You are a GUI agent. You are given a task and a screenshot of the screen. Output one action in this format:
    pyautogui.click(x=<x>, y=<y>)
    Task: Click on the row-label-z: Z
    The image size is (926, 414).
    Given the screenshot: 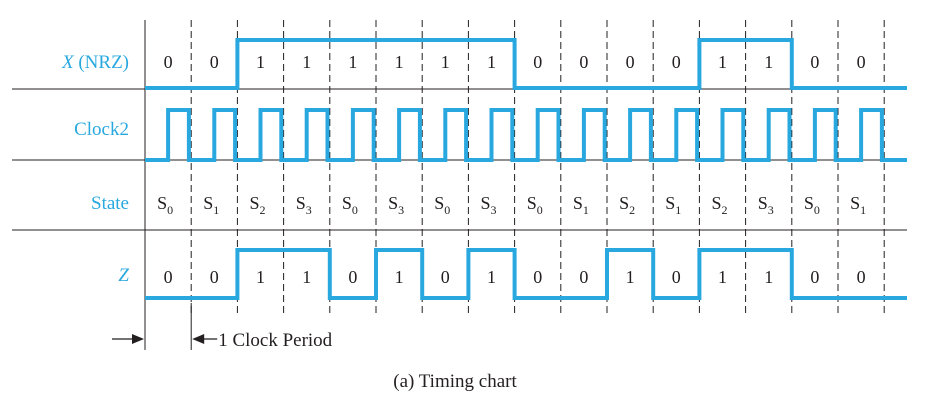 What is the action you would take?
    pyautogui.click(x=123, y=275)
    